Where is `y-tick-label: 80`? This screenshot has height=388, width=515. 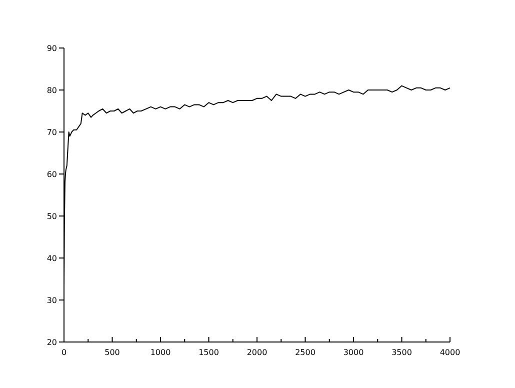
y-tick-label: 80 is located at coordinates (51, 90).